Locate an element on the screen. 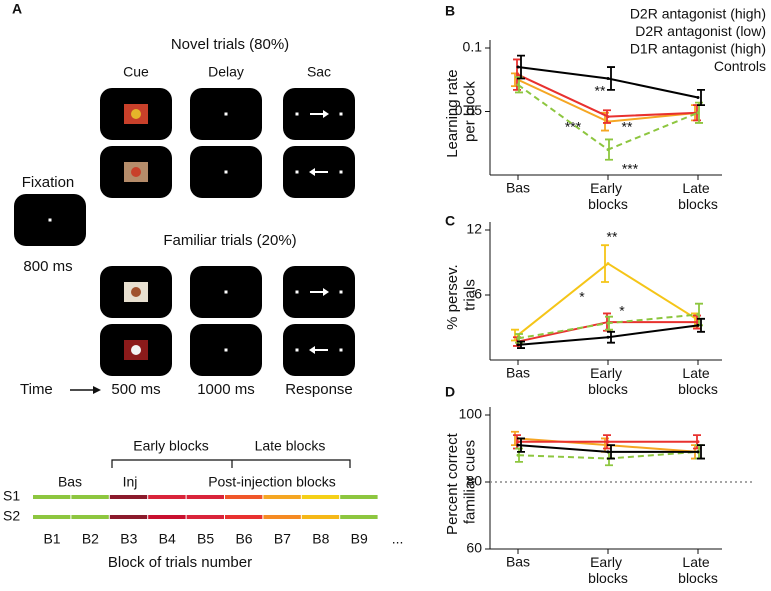 The height and width of the screenshot is (591, 771). legend-entry: D2R antagonist (high) is located at coordinates (698, 14).